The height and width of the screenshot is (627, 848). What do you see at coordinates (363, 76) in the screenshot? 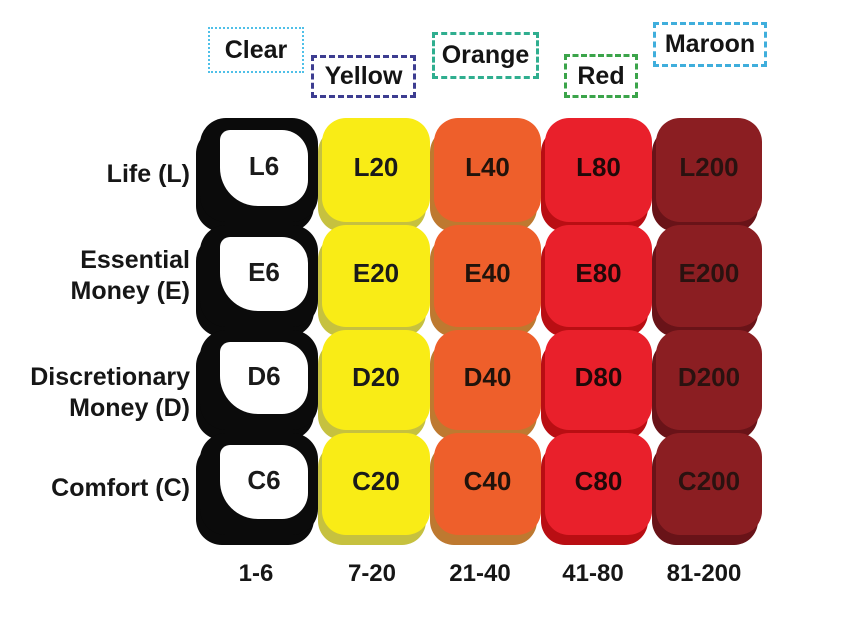
I see `column-header-yellow: Yellow` at bounding box center [363, 76].